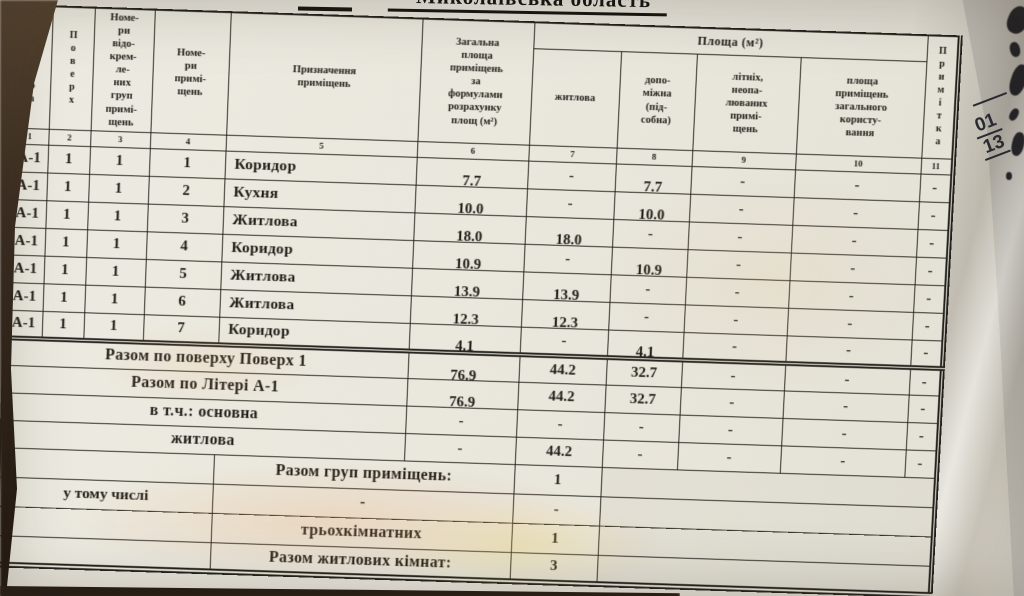 The height and width of the screenshot is (596, 1024). I want to click on cell: 76.9, so click(462, 394).